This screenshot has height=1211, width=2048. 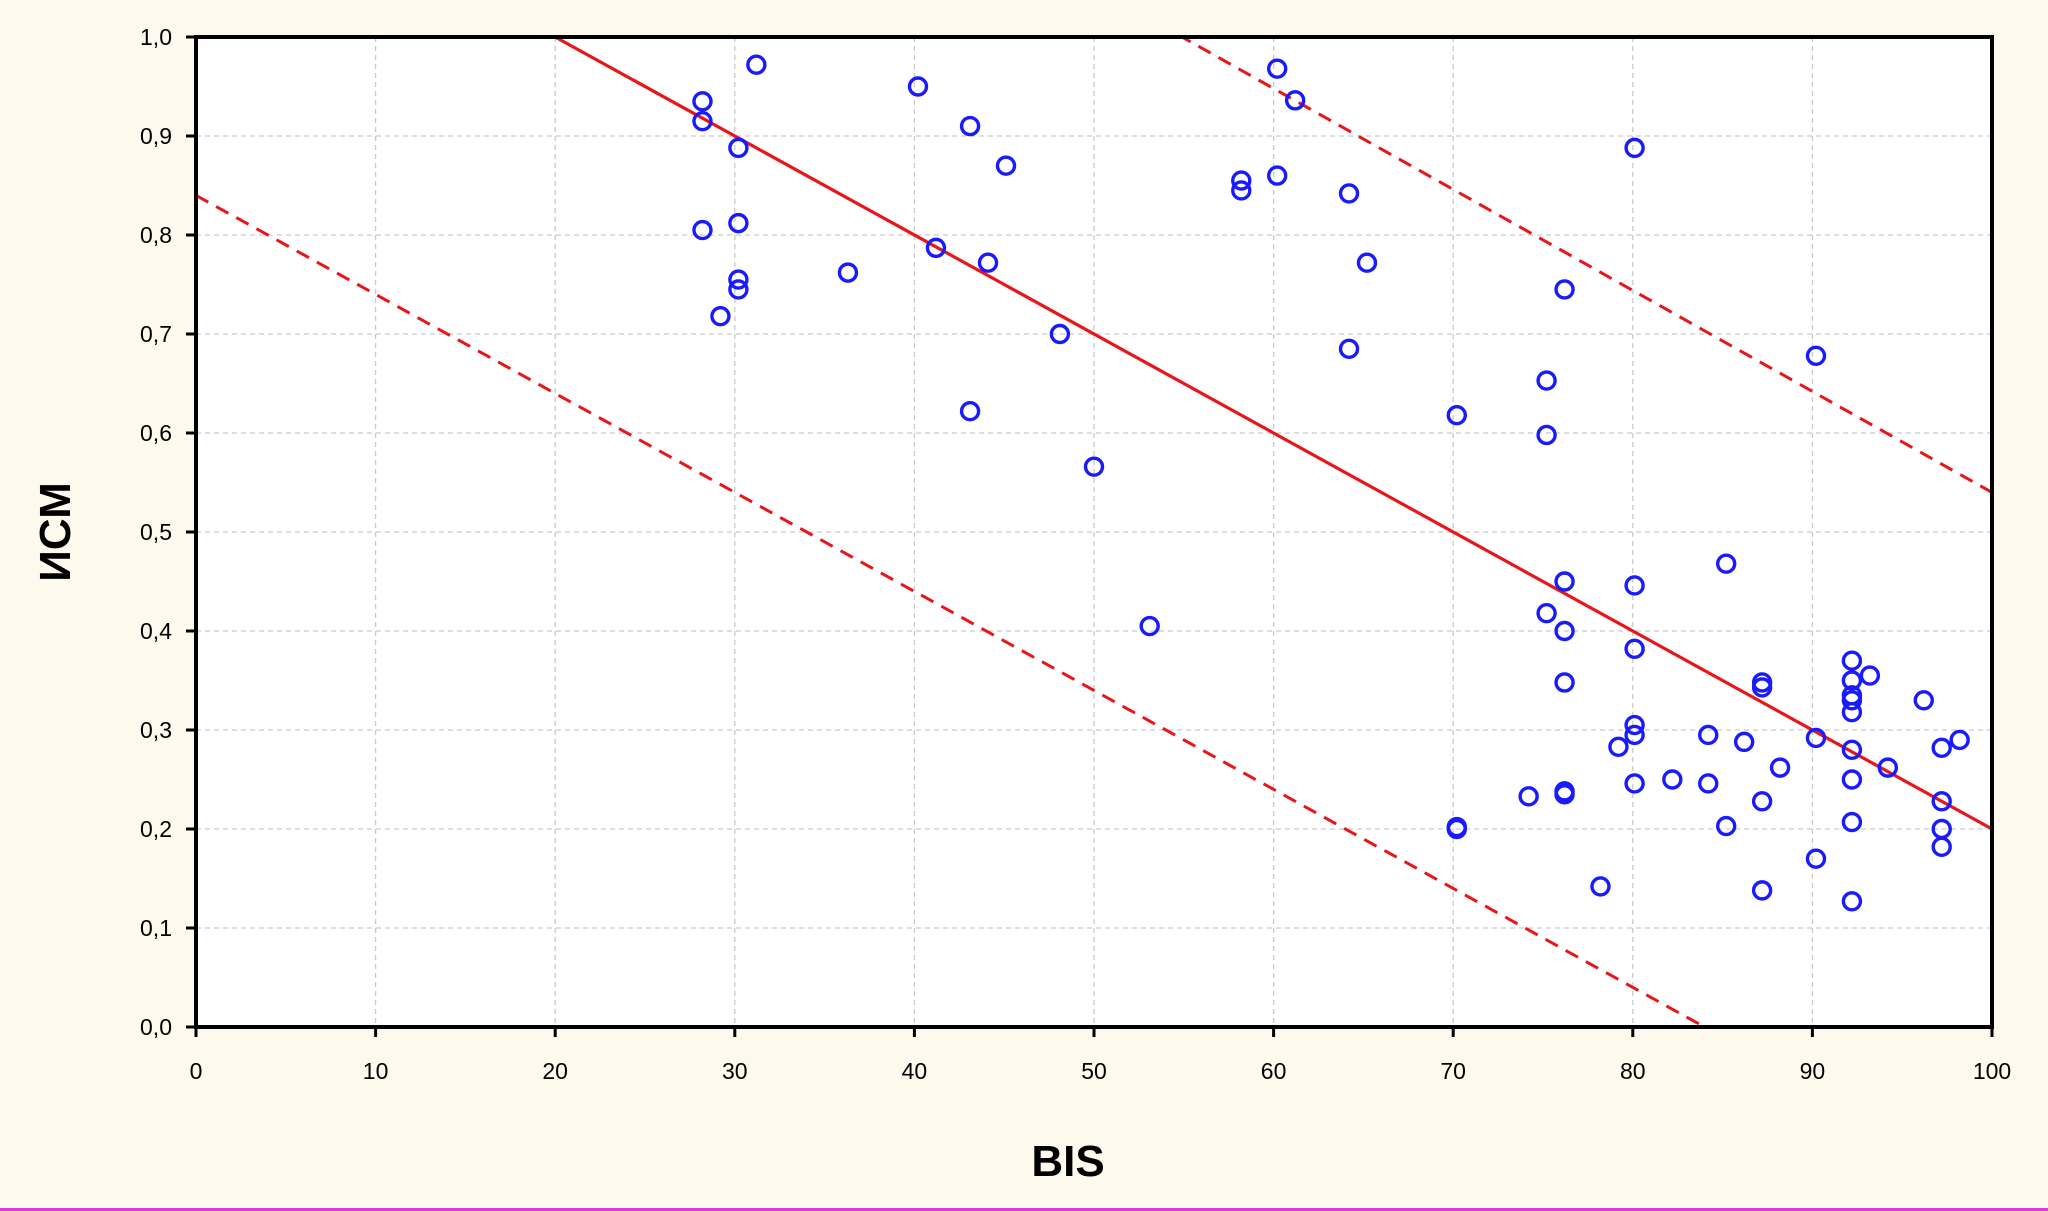 What do you see at coordinates (735, 1071) in the screenshot?
I see `x-tick-label: 30` at bounding box center [735, 1071].